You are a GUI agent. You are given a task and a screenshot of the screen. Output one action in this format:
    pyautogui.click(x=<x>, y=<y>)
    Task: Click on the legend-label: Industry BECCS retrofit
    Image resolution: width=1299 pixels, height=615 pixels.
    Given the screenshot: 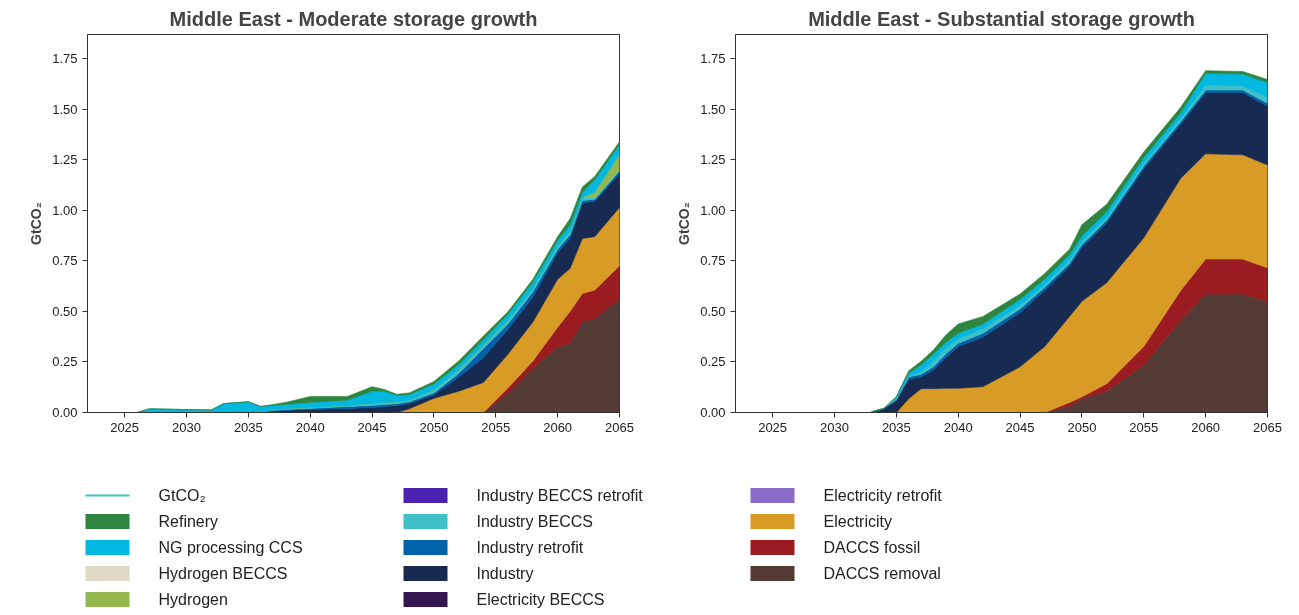 What is the action you would take?
    pyautogui.click(x=560, y=495)
    